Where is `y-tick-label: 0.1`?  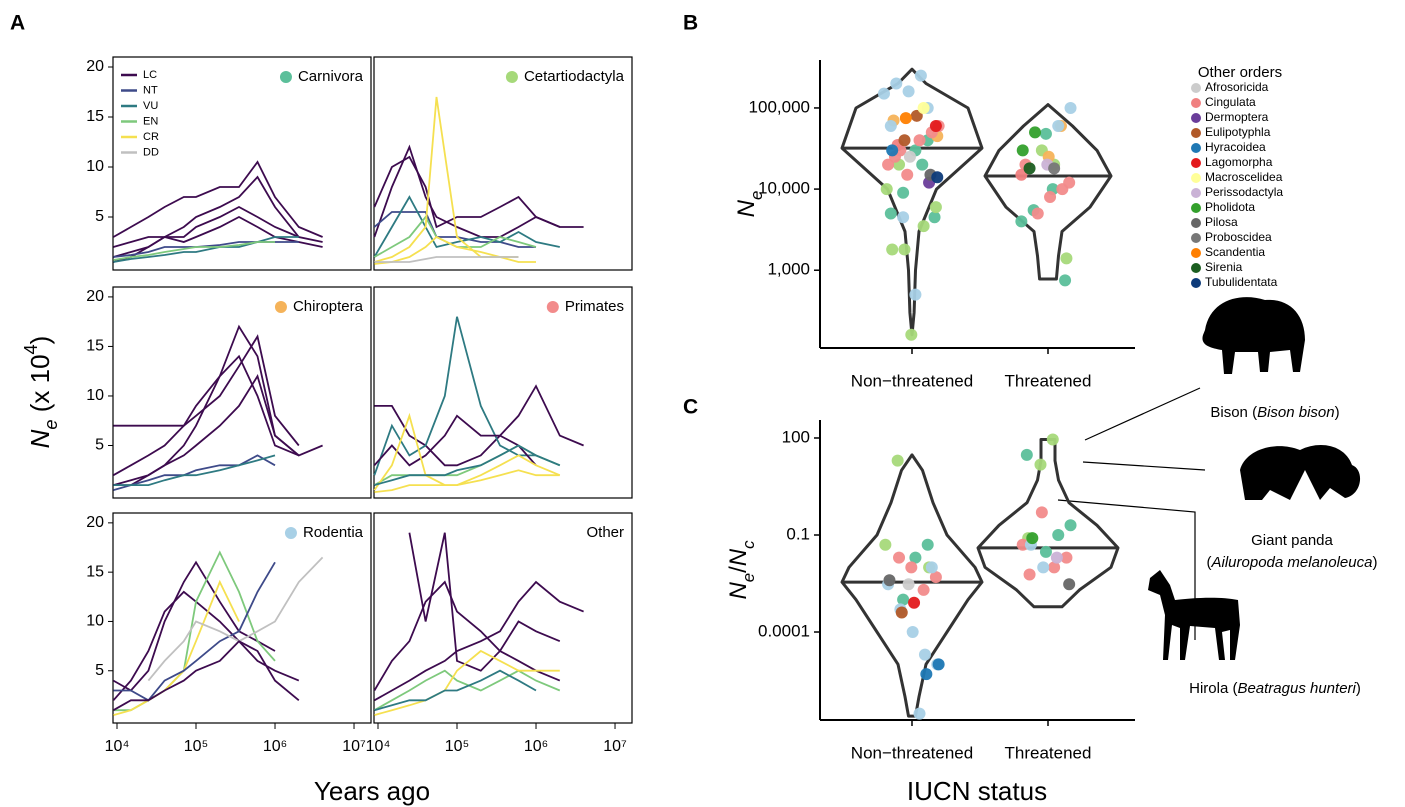 y-tick-label: 0.1 is located at coordinates (798, 533).